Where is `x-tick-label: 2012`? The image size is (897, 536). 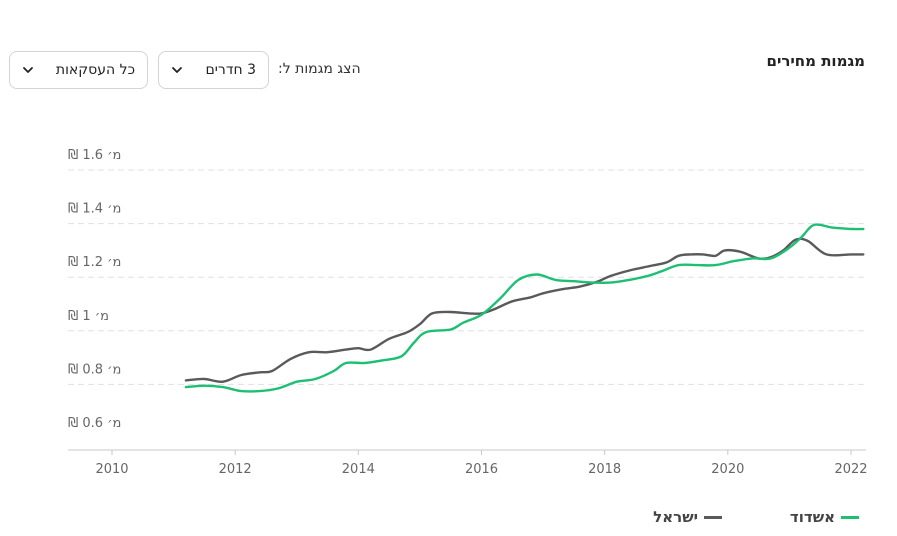 x-tick-label: 2012 is located at coordinates (235, 469).